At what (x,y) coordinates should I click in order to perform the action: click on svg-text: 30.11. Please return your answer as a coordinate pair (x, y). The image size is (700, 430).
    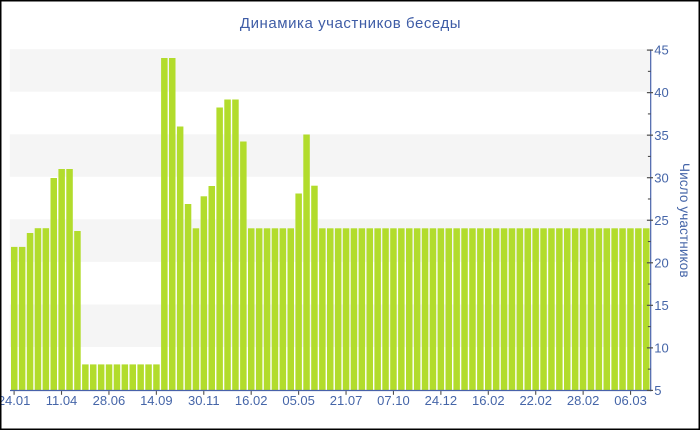
    Looking at the image, I should click on (204, 400).